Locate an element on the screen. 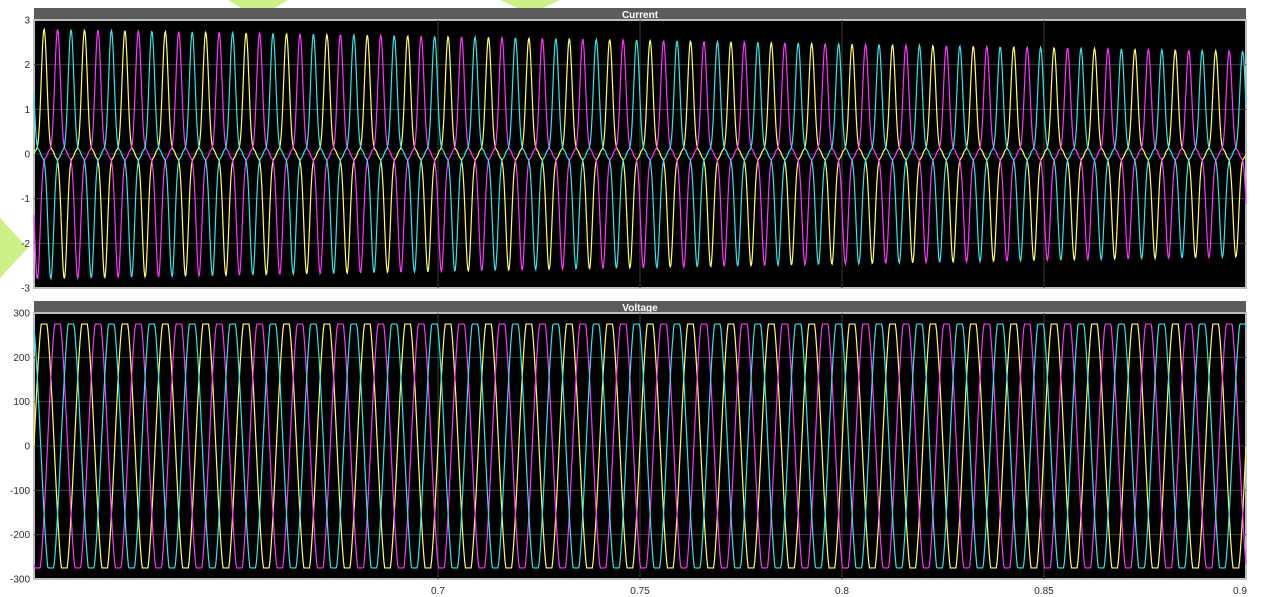 This screenshot has height=597, width=1265. voltage-title-bar is located at coordinates (640, 307).